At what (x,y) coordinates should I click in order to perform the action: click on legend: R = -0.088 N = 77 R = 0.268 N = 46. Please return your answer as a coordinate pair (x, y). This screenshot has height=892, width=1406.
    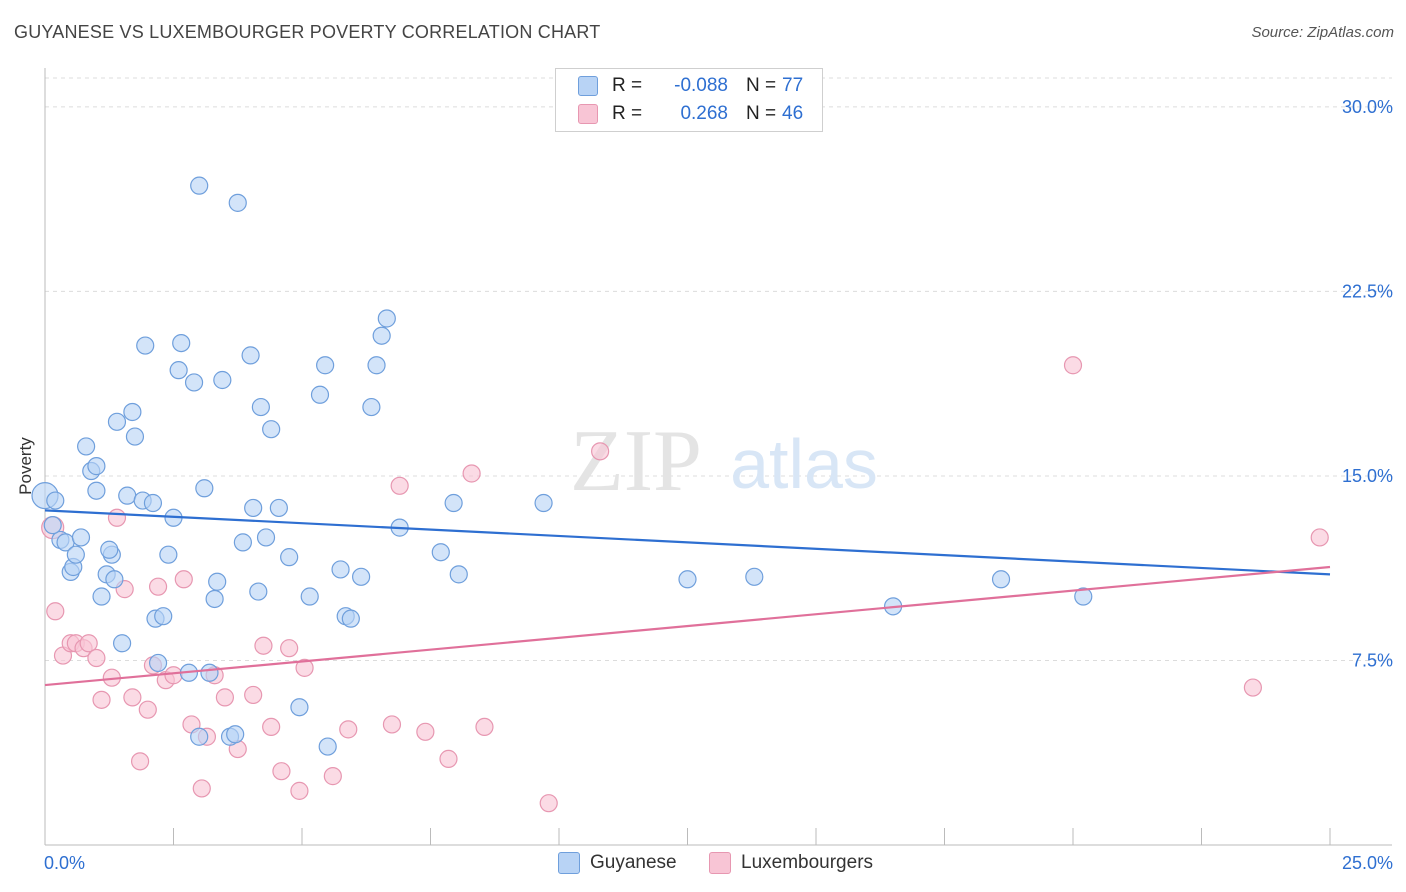
    Looking at the image, I should click on (689, 100).